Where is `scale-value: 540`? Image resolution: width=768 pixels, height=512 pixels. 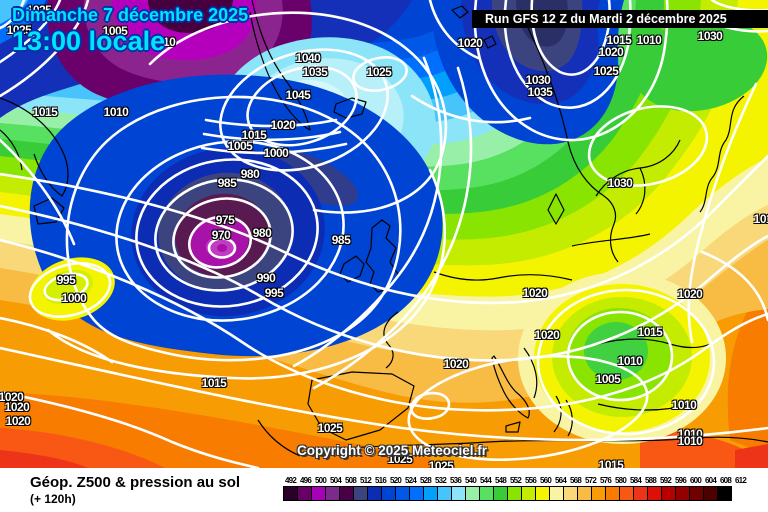 scale-value: 540 is located at coordinates (471, 480).